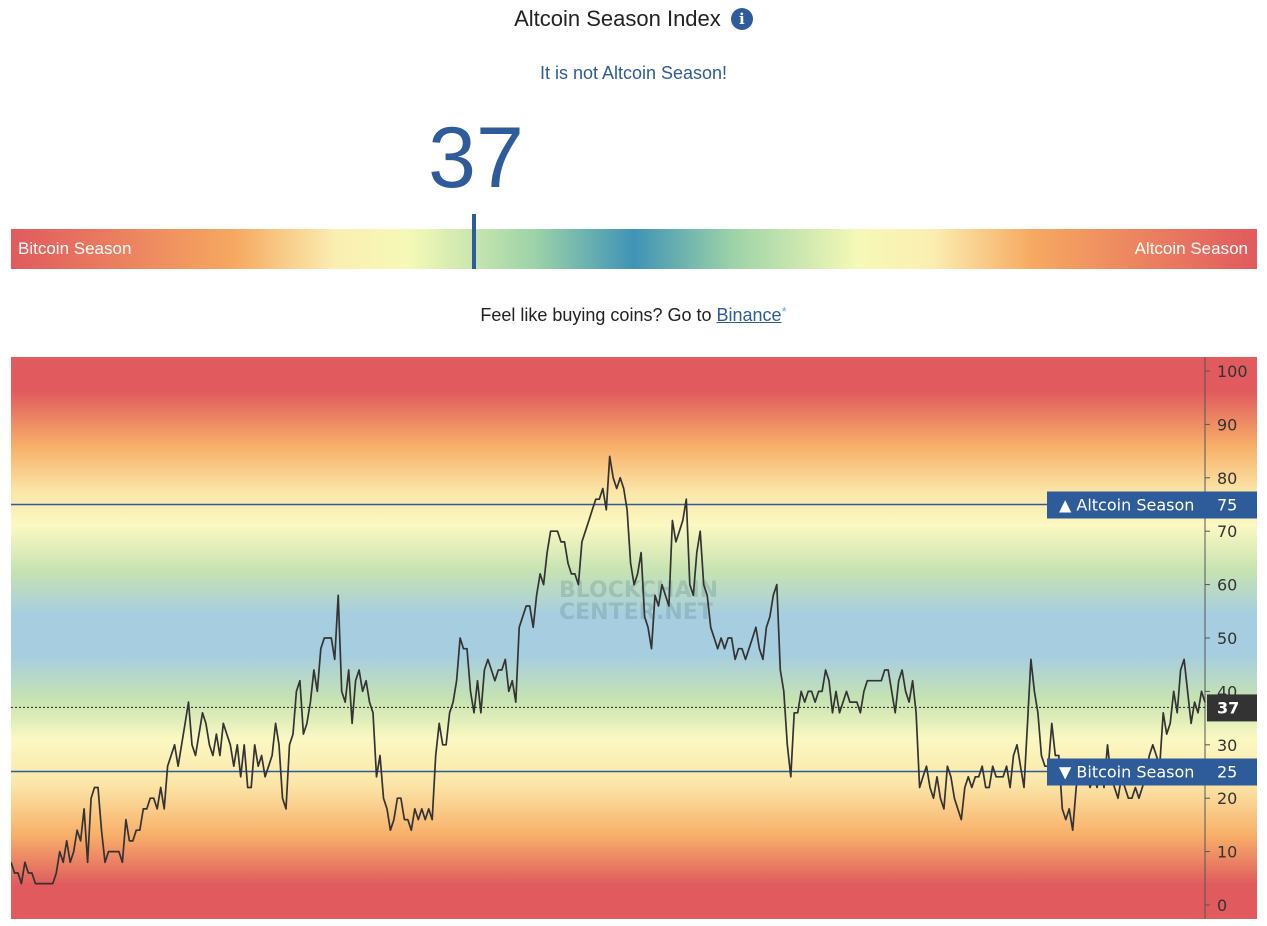  Describe the element at coordinates (1227, 531) in the screenshot. I see `y-tick-label: 70` at that location.